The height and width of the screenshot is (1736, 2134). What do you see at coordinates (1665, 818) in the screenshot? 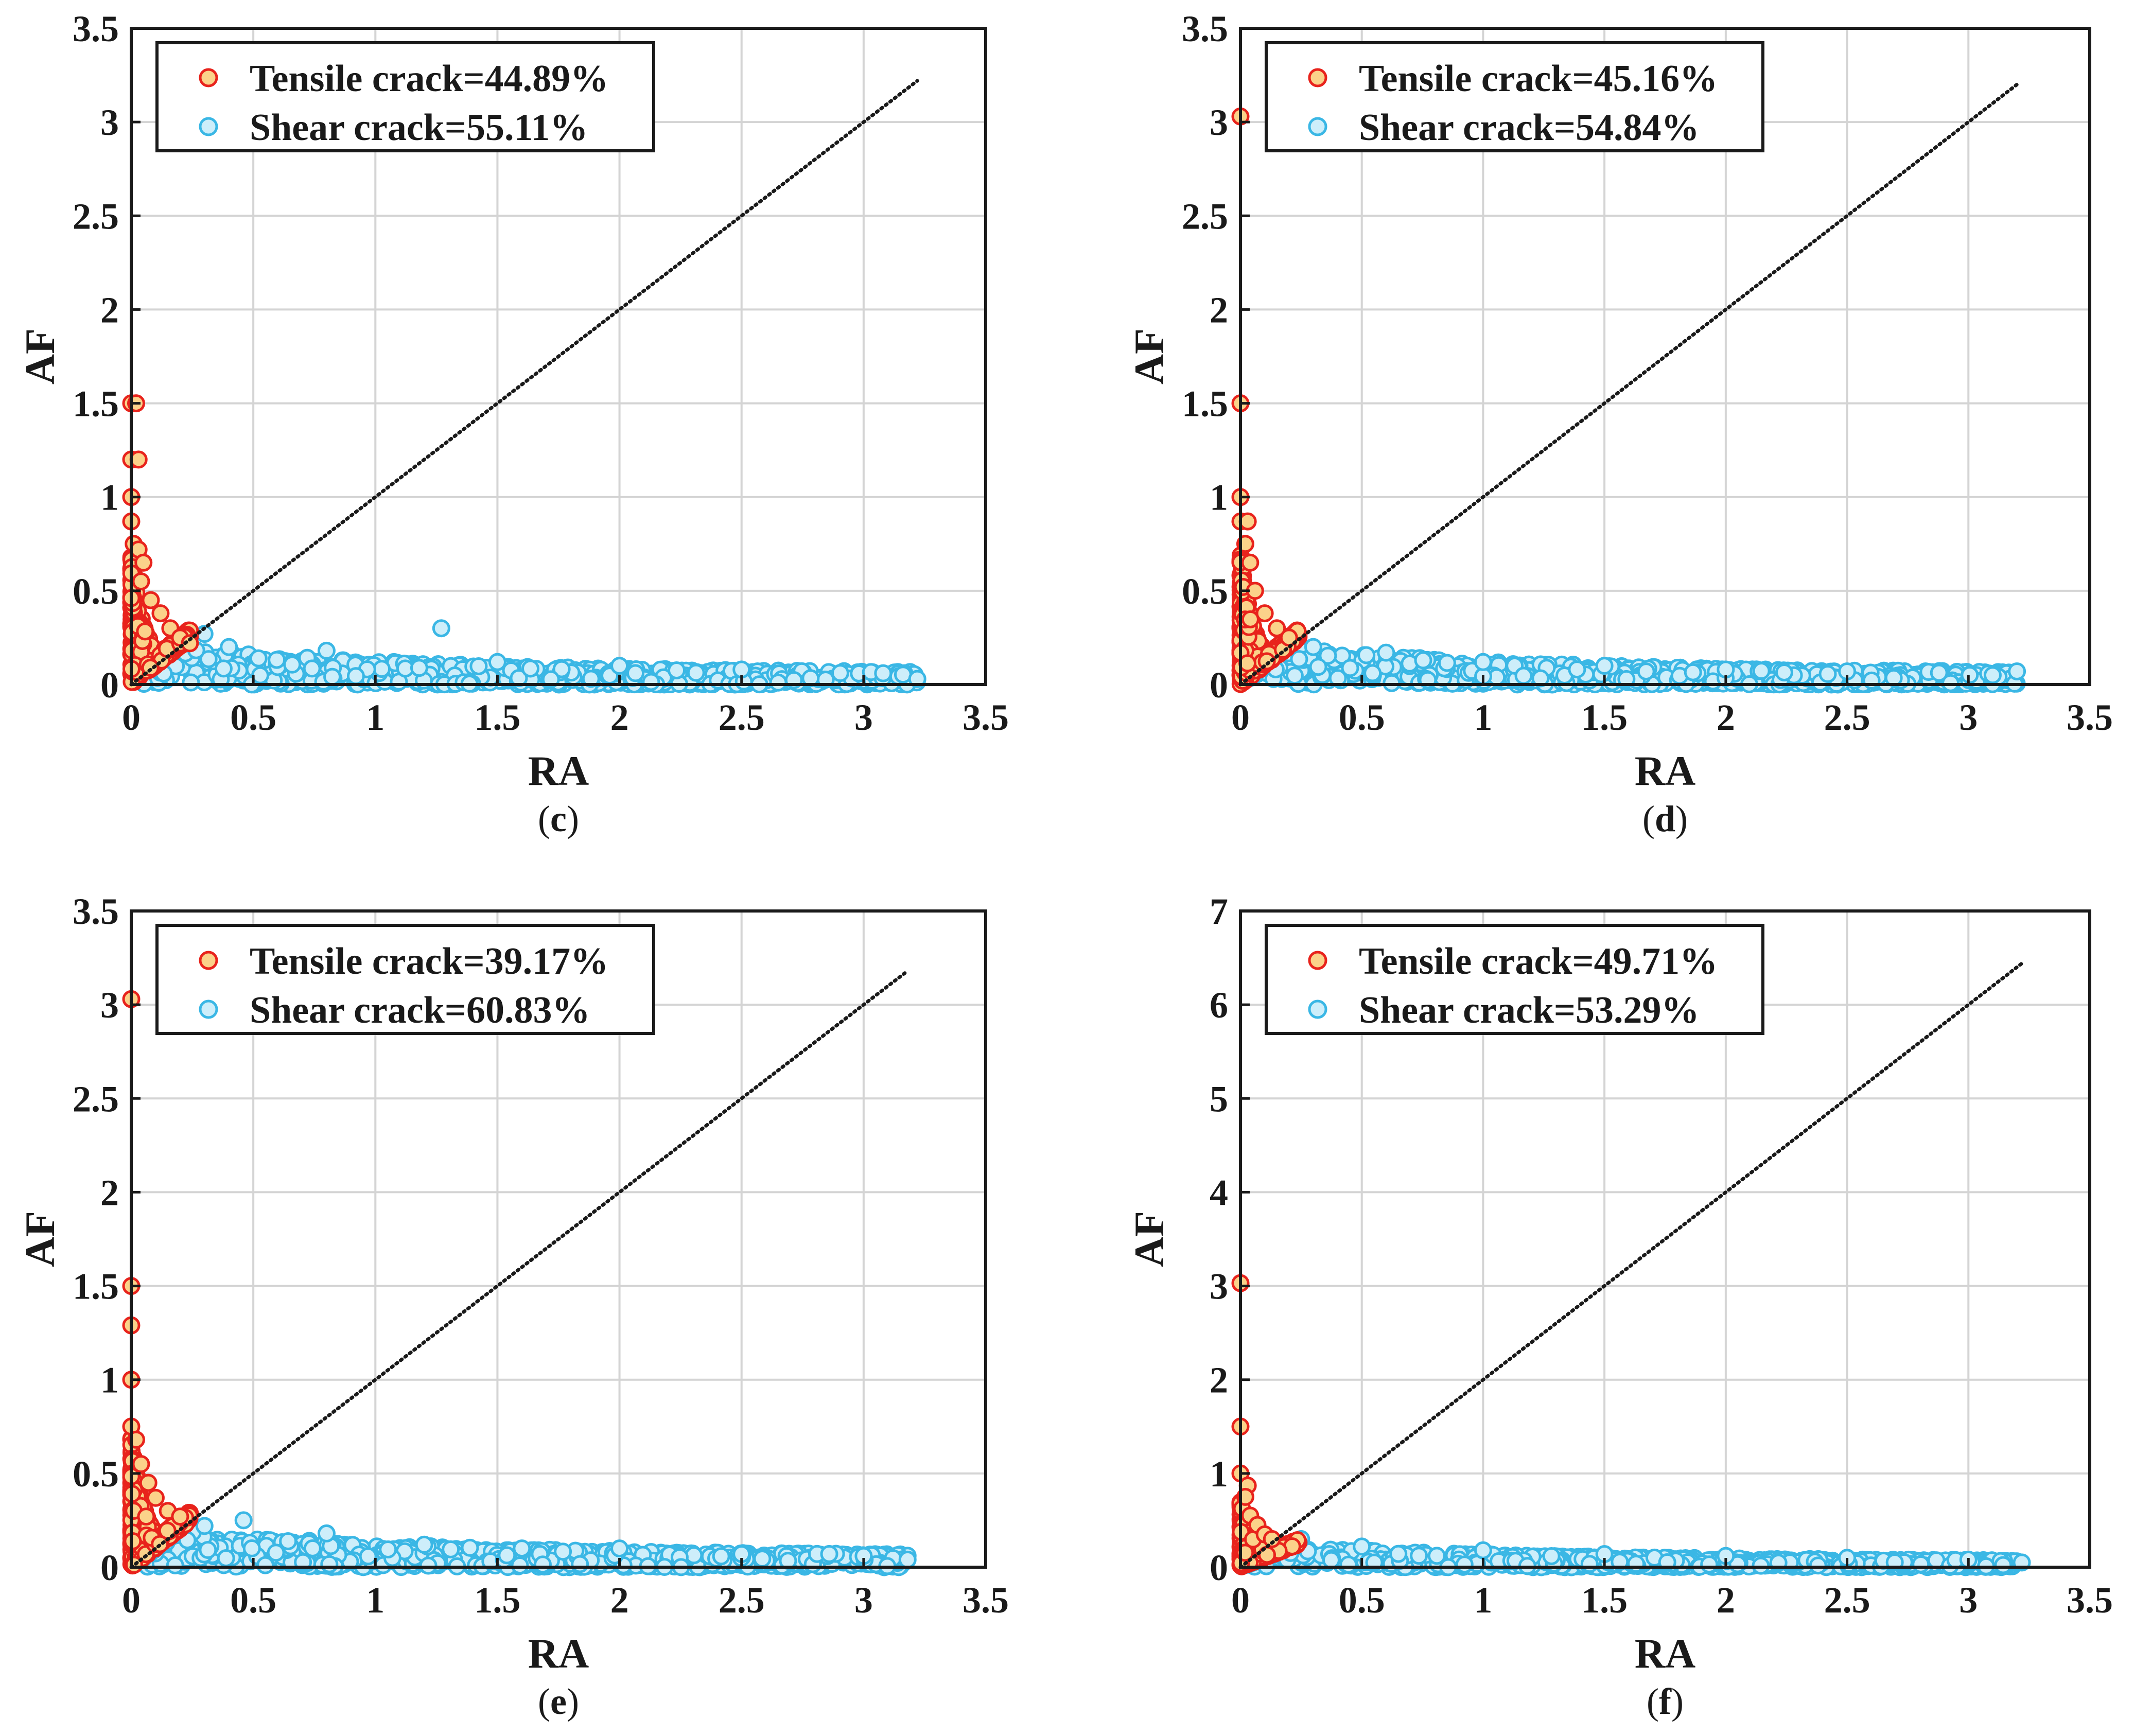
I see `panel-caption: (d)` at bounding box center [1665, 818].